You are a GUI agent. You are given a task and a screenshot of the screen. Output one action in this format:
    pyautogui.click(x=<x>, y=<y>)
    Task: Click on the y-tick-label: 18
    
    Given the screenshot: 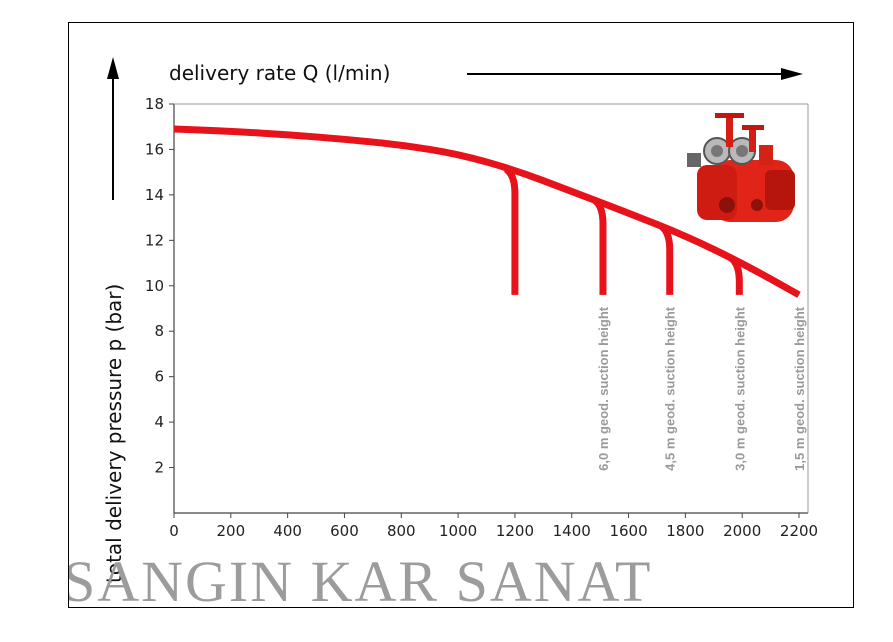 What is the action you would take?
    pyautogui.click(x=154, y=104)
    